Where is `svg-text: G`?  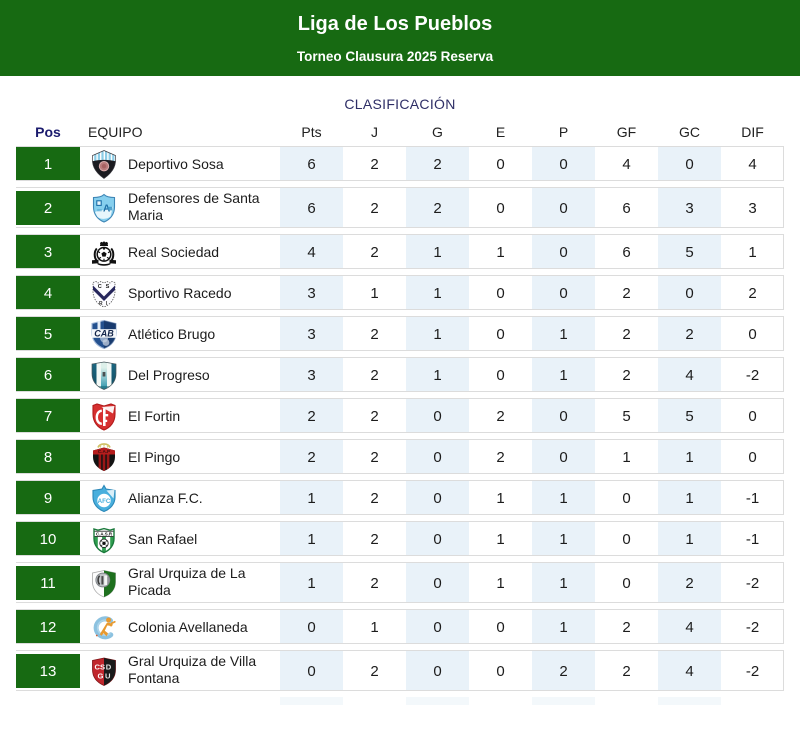
svg-text: G is located at coordinates (101, 675).